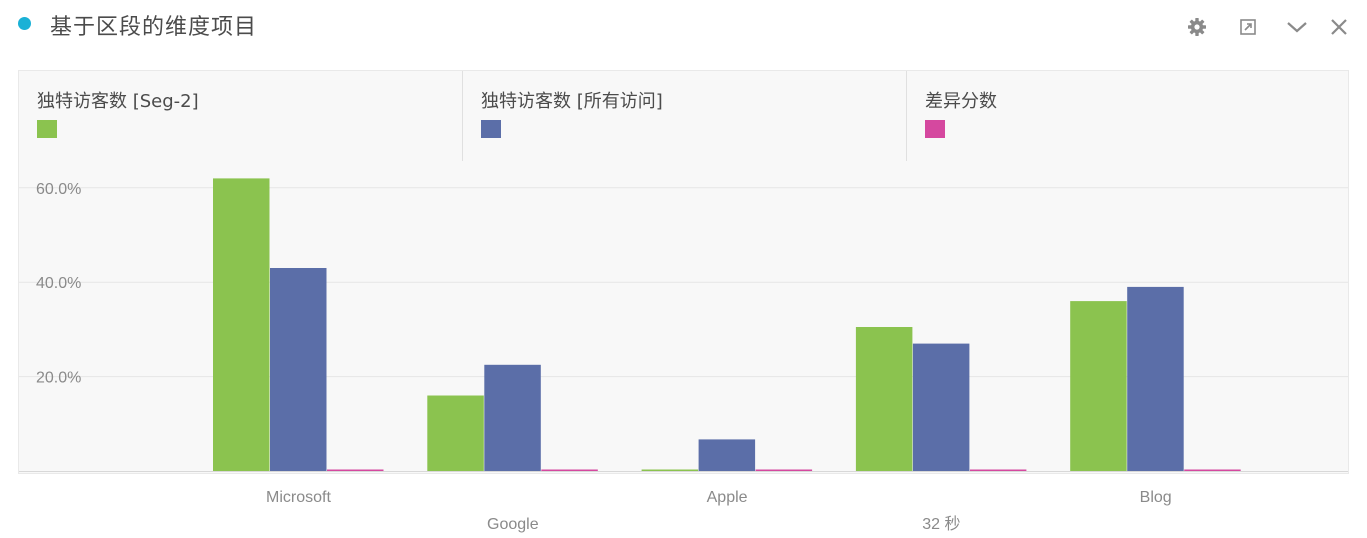  Describe the element at coordinates (961, 101) in the screenshot. I see `legend-label: 差异分数` at that location.